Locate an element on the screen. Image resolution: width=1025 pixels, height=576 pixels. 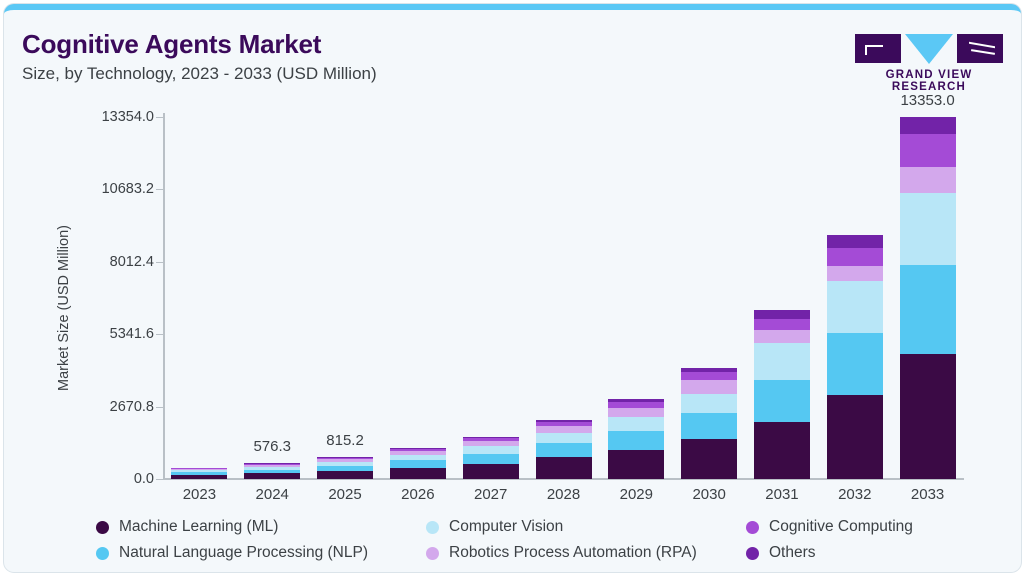
legend-item-natural-language-processing-nlp: Natural Language Processing (NLP) is located at coordinates (261, 553).